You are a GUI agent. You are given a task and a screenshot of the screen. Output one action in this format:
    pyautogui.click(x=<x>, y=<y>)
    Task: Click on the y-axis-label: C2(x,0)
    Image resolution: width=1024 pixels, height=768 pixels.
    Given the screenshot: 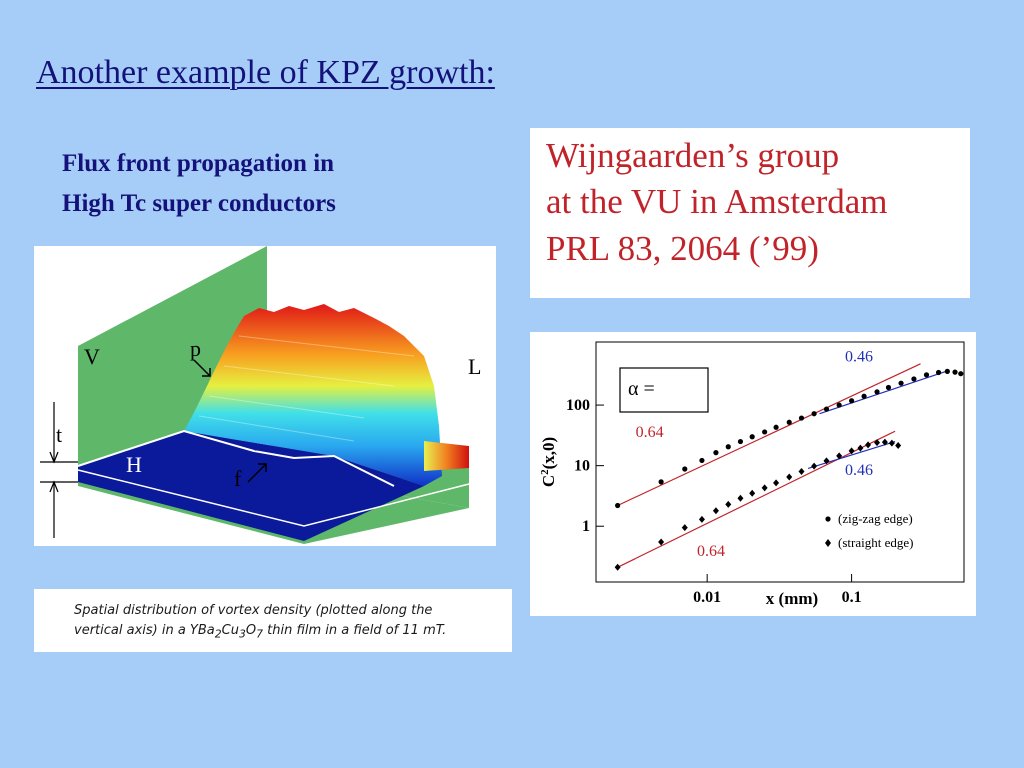 What is the action you would take?
    pyautogui.click(x=548, y=462)
    